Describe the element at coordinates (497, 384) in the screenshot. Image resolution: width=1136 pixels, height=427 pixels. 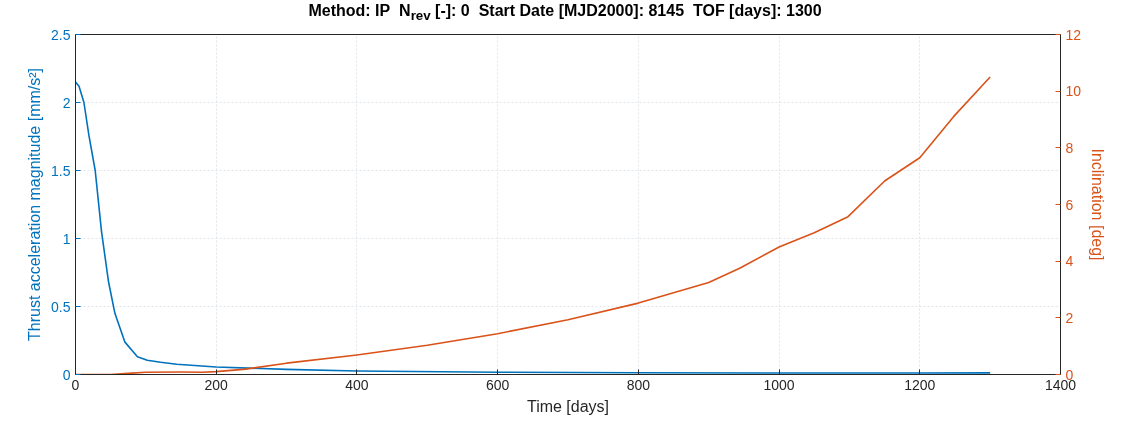
I see `x-tick-label: 600` at that location.